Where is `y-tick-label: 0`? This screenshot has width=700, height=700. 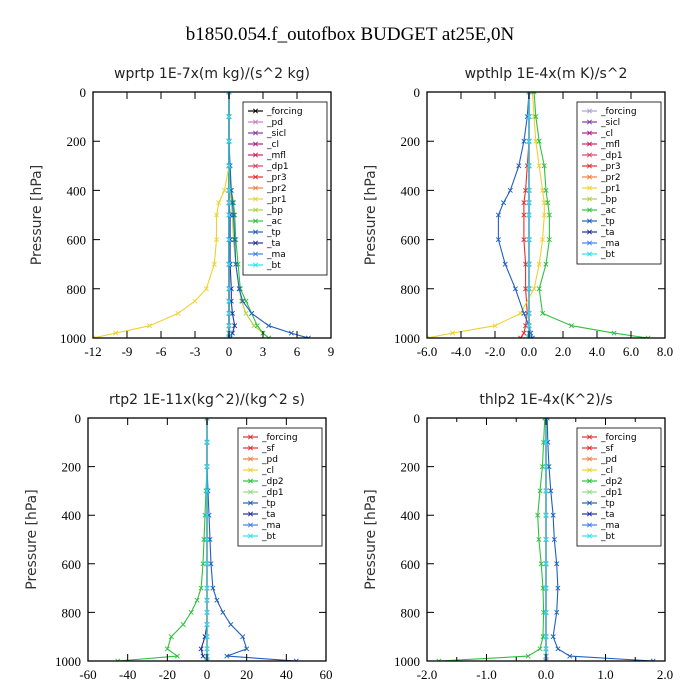 y-tick-label: 0 is located at coordinates (83, 92).